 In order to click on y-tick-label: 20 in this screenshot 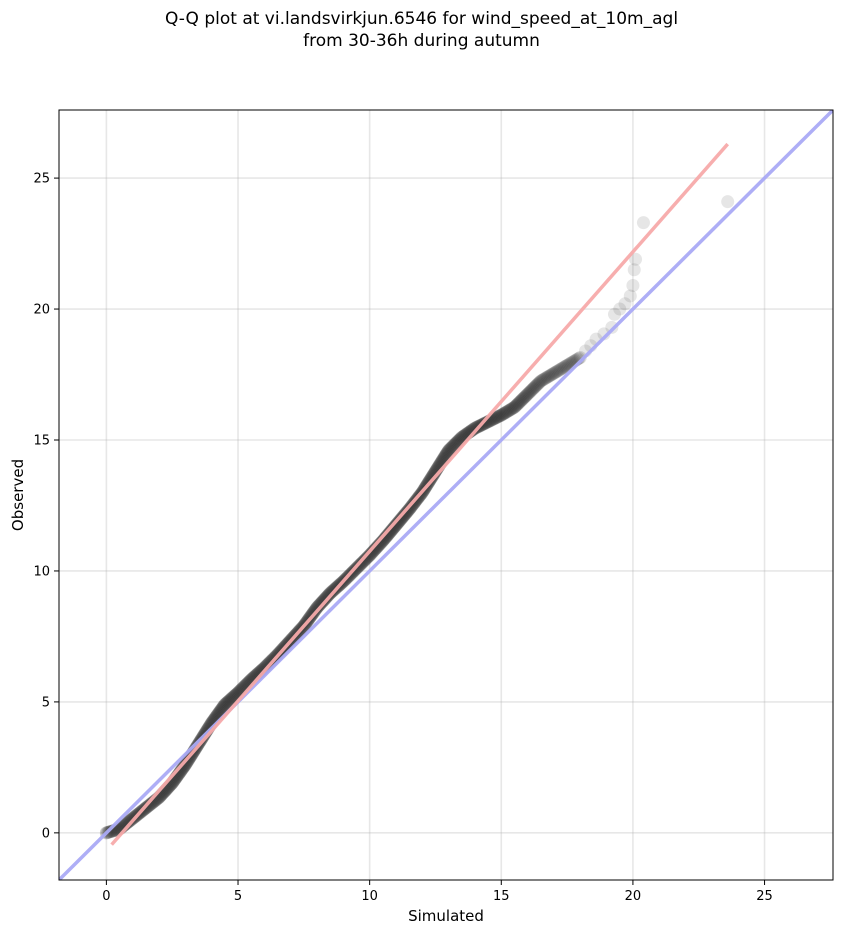, I will do `click(41, 310)`.